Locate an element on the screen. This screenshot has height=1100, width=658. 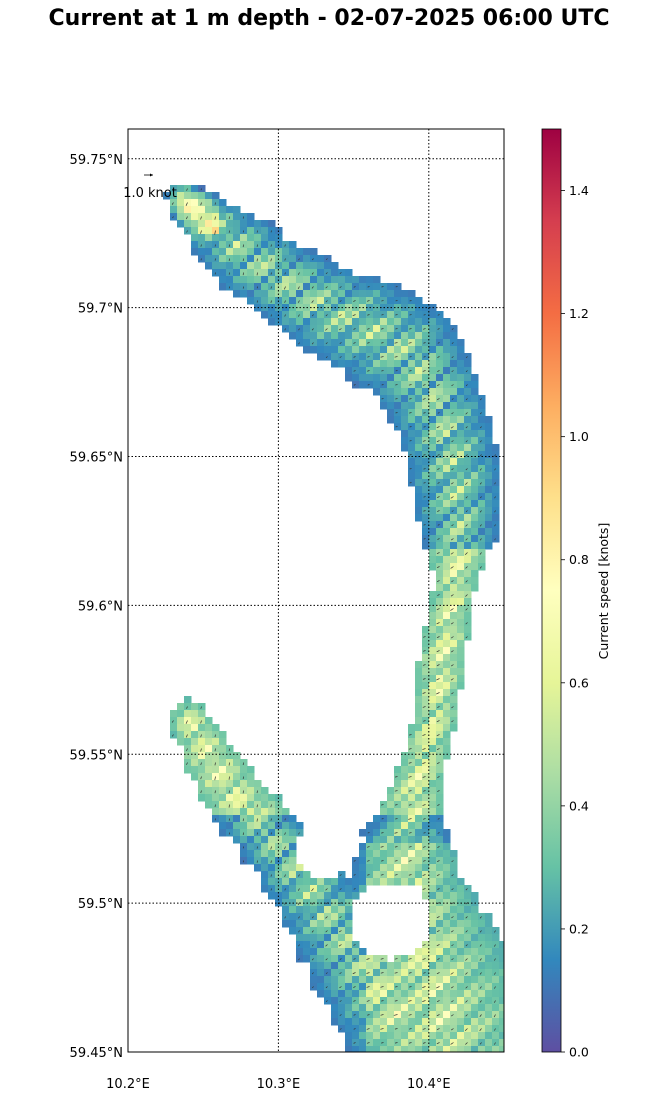
lat-tick-label: 59.55°N is located at coordinates (96, 755).